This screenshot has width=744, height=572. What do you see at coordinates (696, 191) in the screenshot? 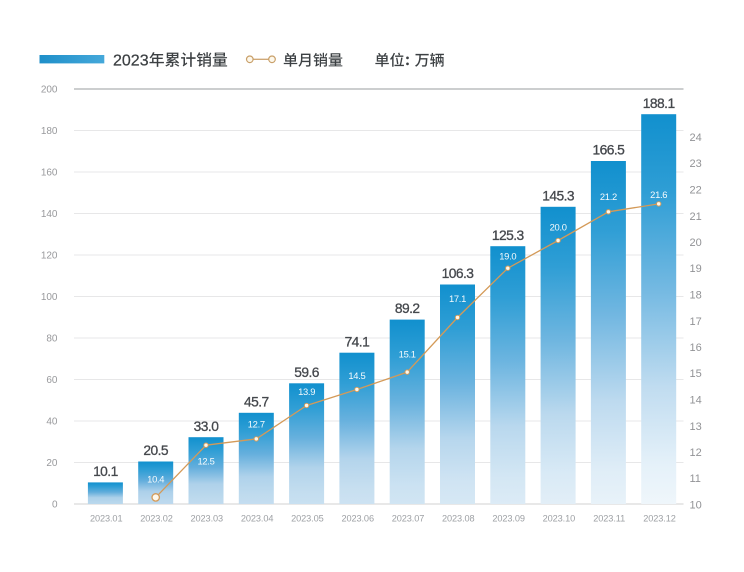
I see `svg-text: 22` at bounding box center [696, 191].